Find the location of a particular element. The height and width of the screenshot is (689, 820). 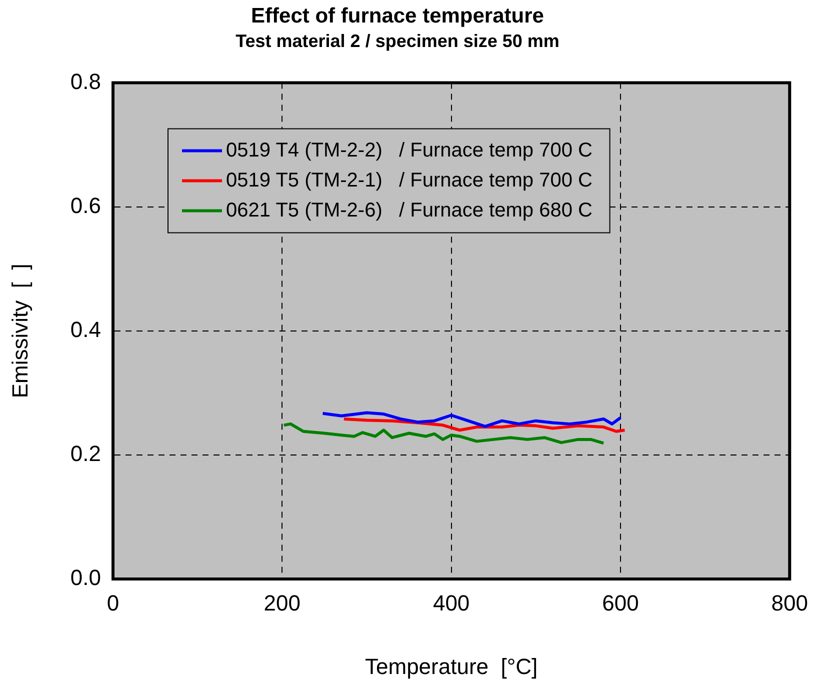

x-tick-label: 600 is located at coordinates (620, 603).